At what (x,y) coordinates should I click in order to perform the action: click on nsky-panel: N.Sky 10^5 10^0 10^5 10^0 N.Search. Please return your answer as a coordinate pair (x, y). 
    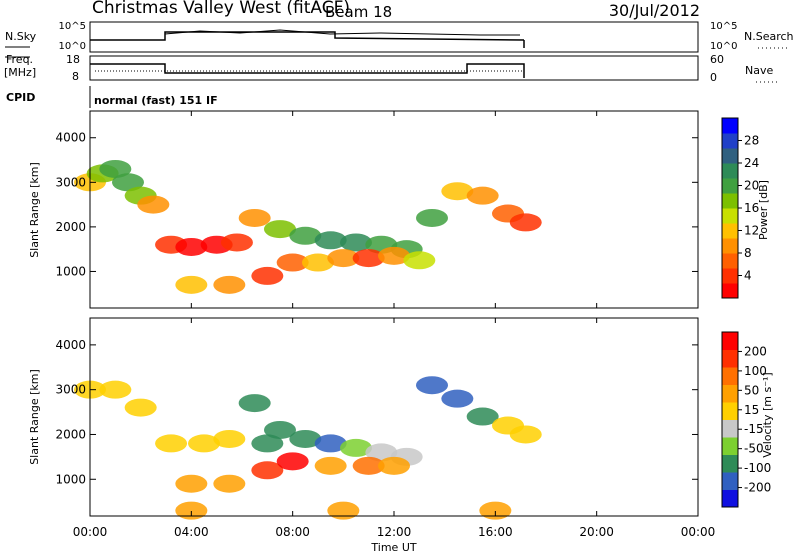
    Looking at the image, I should click on (399, 37).